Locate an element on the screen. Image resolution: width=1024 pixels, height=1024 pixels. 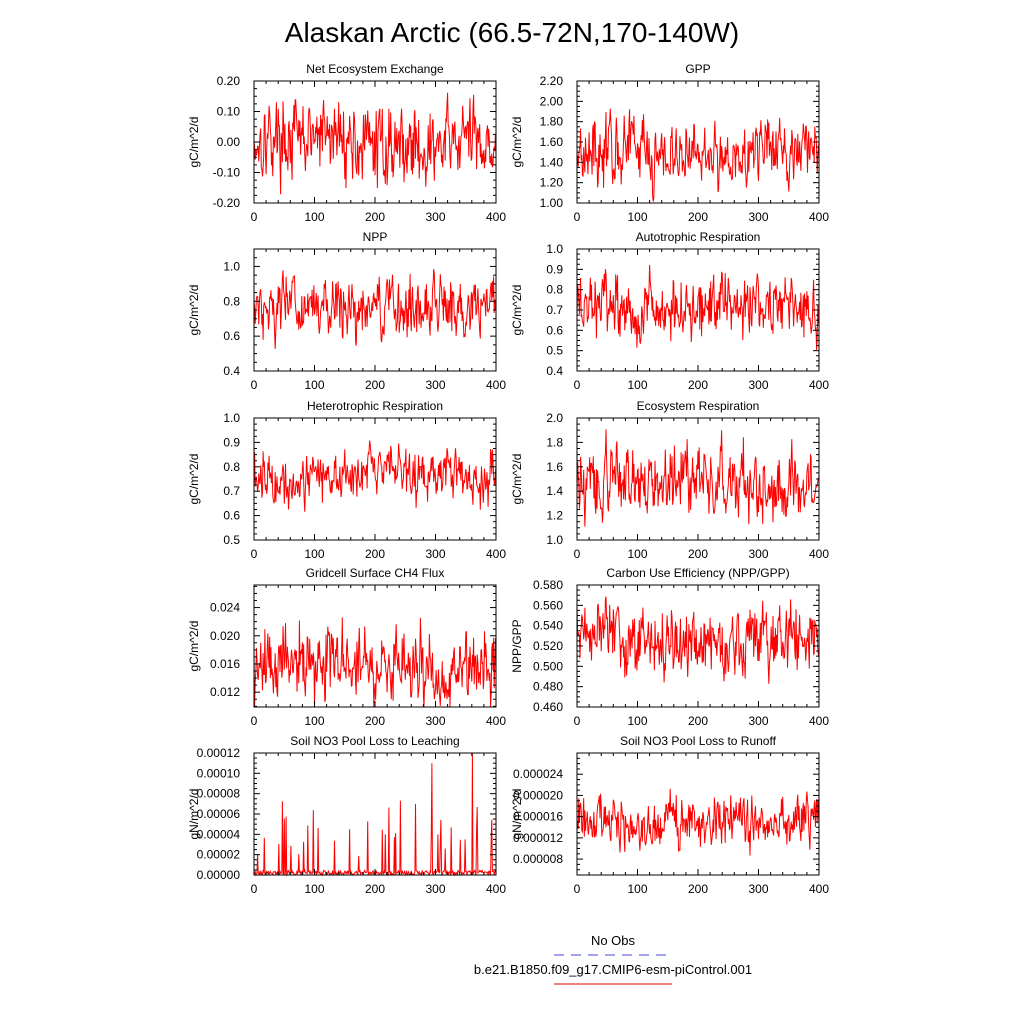
panel-title: GPP is located at coordinates (697, 69).